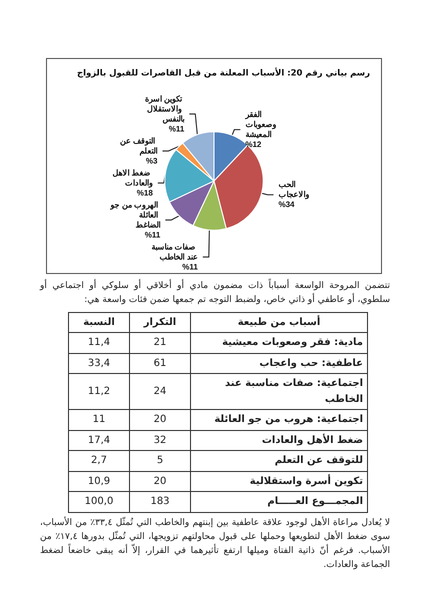 The height and width of the screenshot is (599, 428). I want to click on data-label: %3, so click(152, 161).